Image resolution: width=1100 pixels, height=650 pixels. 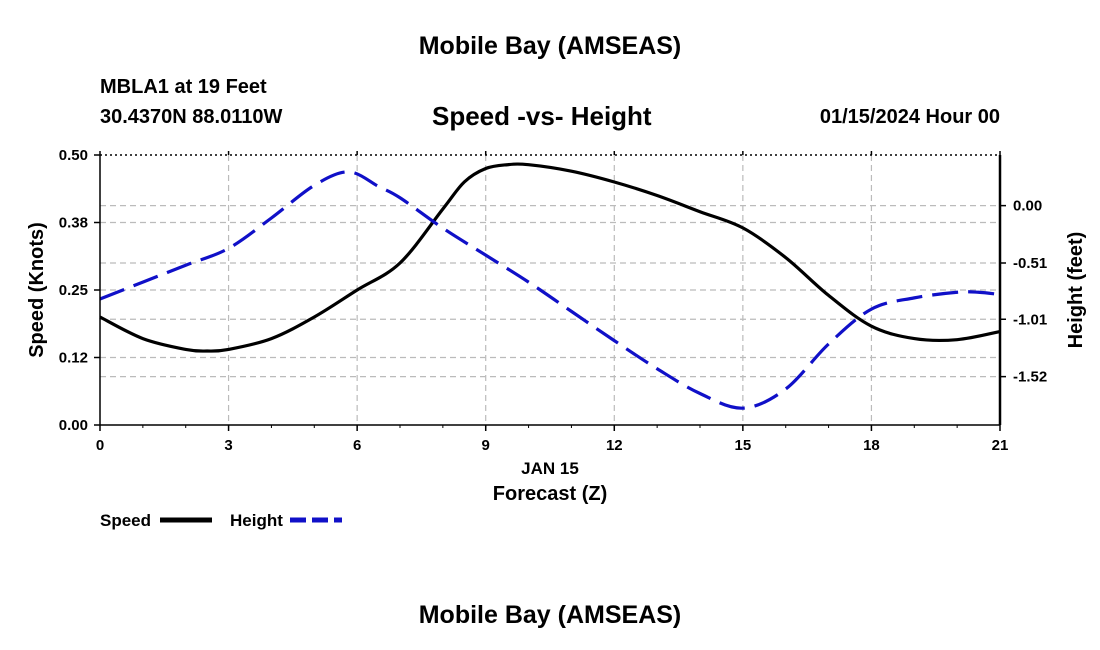 I want to click on y-right-tick-label-3: -1.52, so click(x=1030, y=377).